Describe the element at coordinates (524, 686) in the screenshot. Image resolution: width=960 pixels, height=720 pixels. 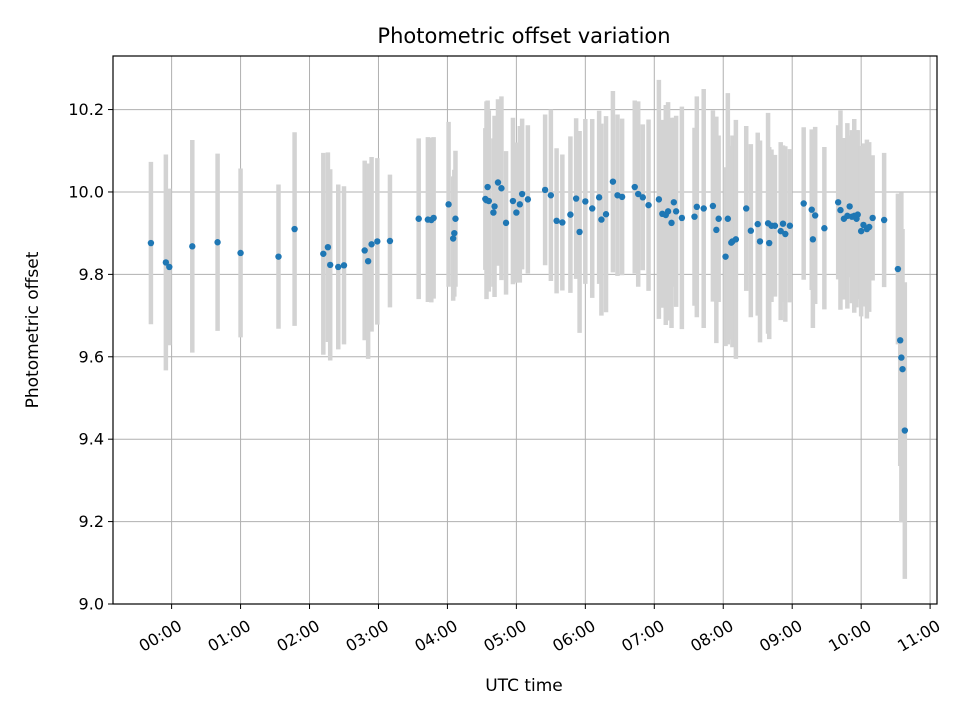
I see `x-axis-title: UTC time` at that location.